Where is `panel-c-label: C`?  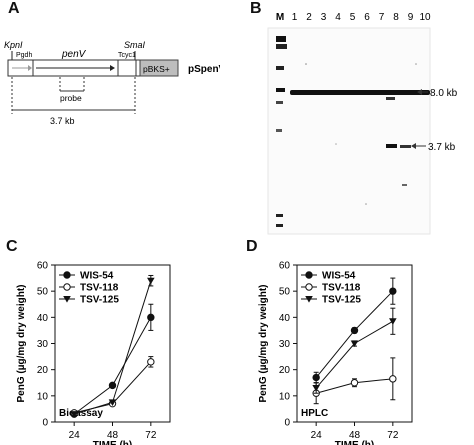 panel-c-label: C is located at coordinates (12, 246).